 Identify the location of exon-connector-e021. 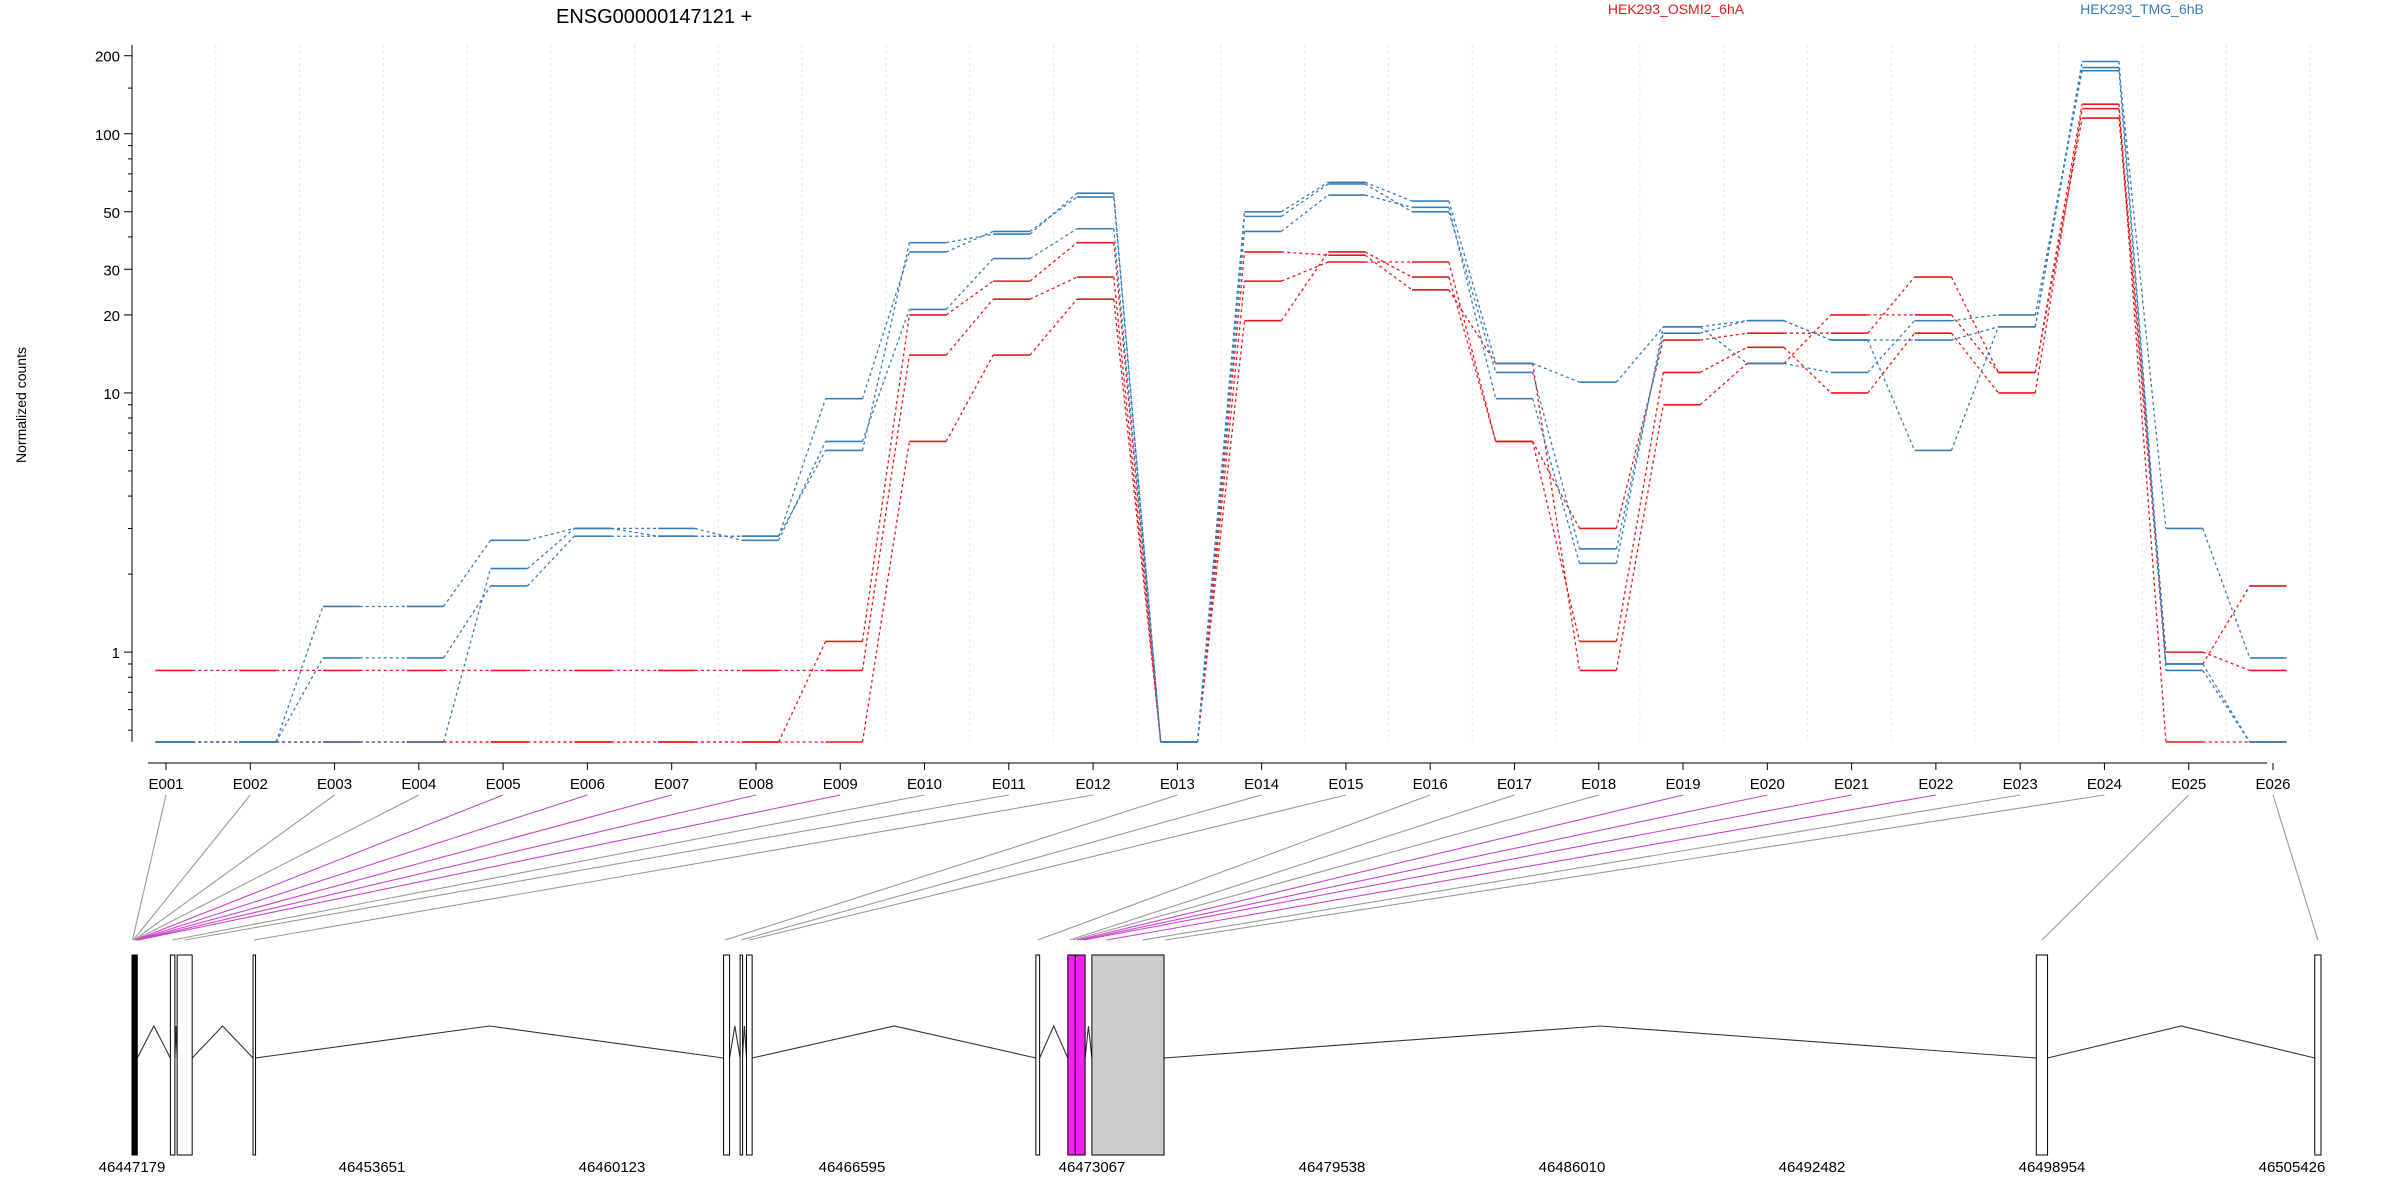
(1467, 867).